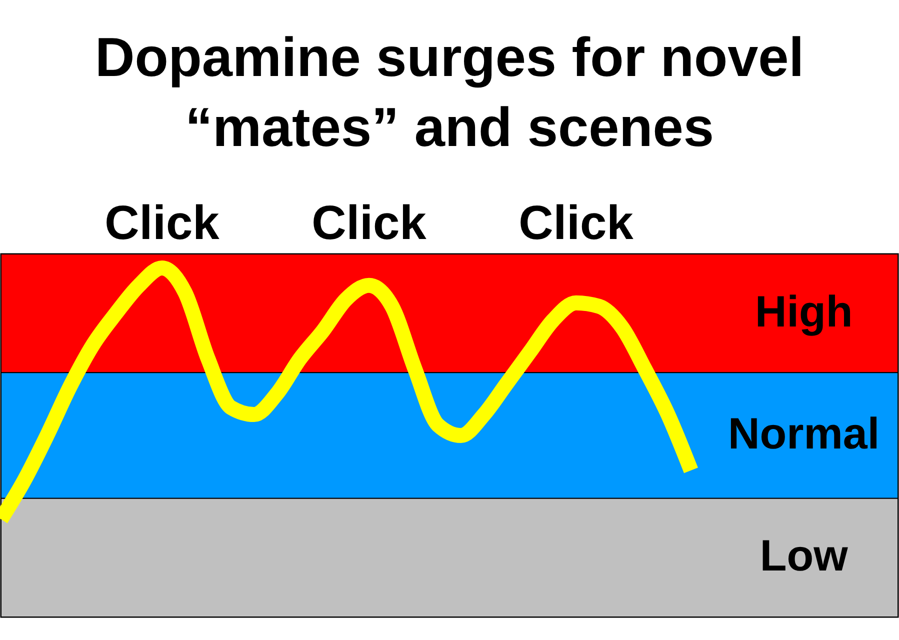 The width and height of the screenshot is (899, 640). Describe the element at coordinates (804, 556) in the screenshot. I see `band-label: Low` at that location.